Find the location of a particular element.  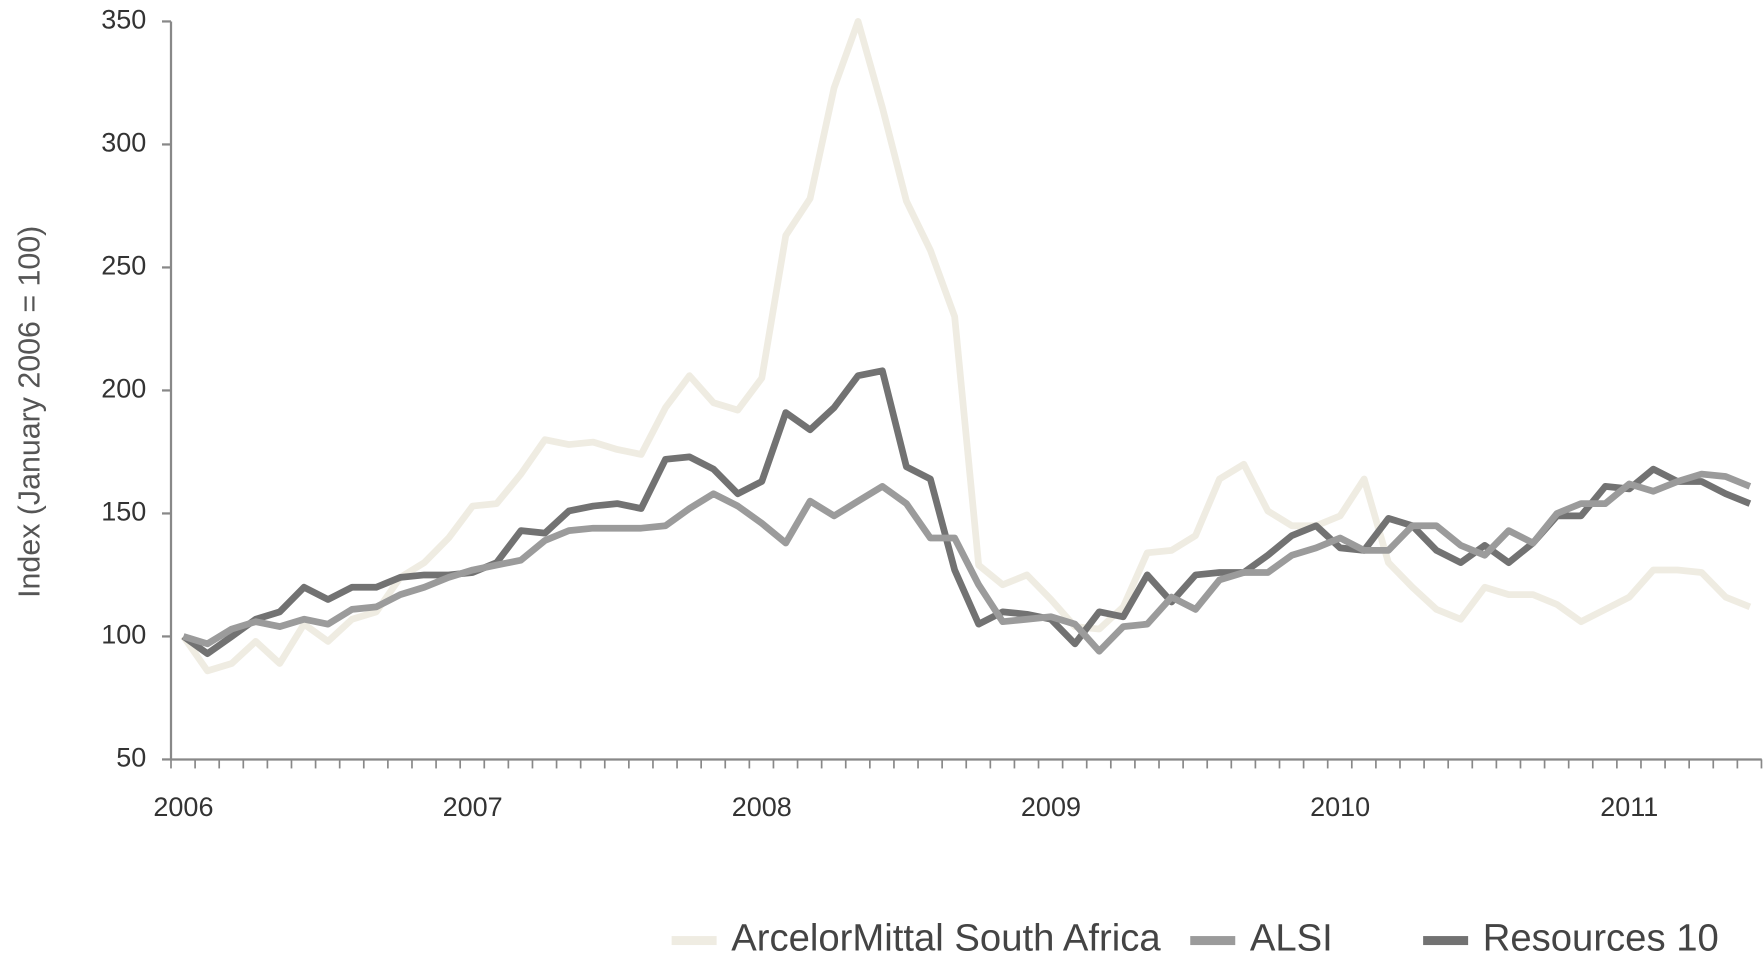

x-tick-label: 2006 is located at coordinates (183, 807).